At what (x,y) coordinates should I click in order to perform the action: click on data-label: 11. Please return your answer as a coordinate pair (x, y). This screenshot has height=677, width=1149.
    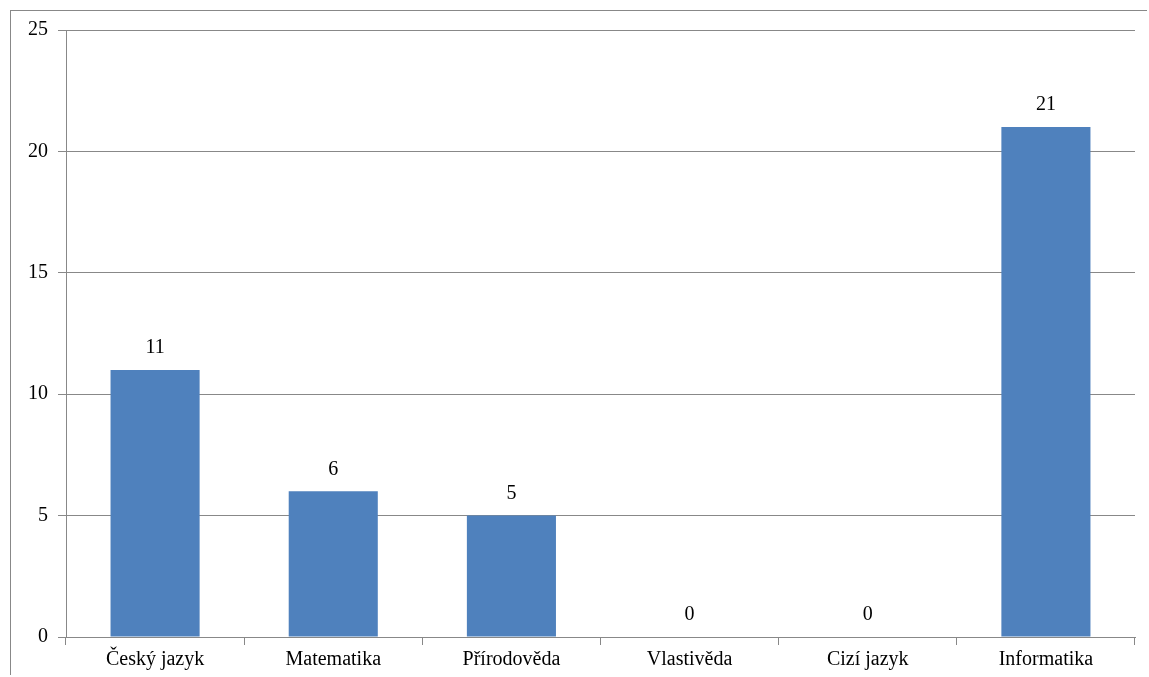
    Looking at the image, I should click on (155, 346).